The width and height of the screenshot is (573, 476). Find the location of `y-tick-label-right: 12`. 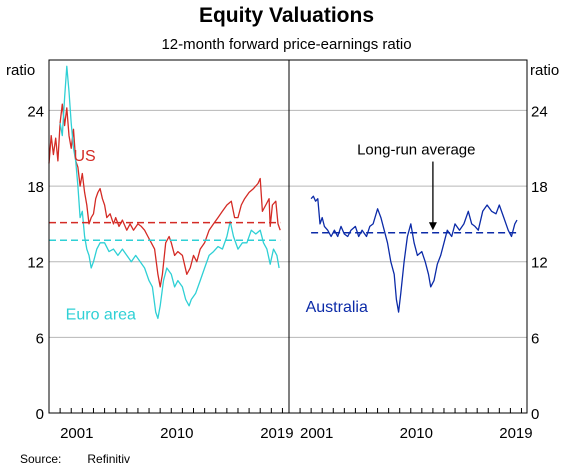

y-tick-label-right: 12 is located at coordinates (539, 263).